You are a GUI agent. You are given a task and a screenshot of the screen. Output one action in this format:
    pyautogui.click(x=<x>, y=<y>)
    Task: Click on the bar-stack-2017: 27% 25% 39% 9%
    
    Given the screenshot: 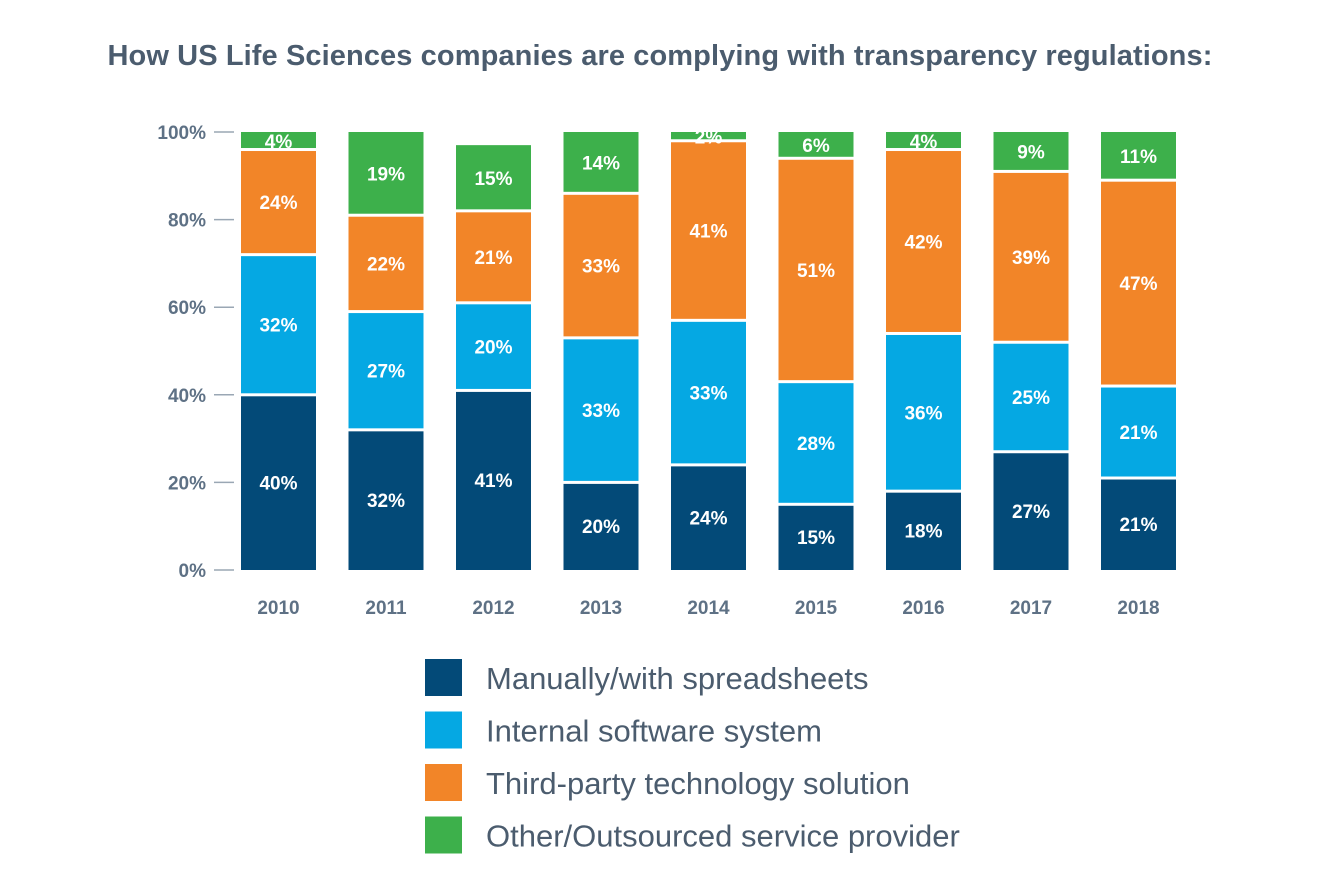 What is the action you would take?
    pyautogui.click(x=1031, y=351)
    